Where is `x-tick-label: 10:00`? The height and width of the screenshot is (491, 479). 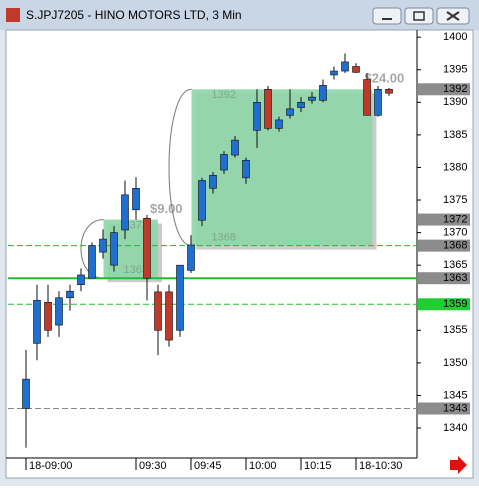
x-tick-label: 10:00 is located at coordinates (263, 466).